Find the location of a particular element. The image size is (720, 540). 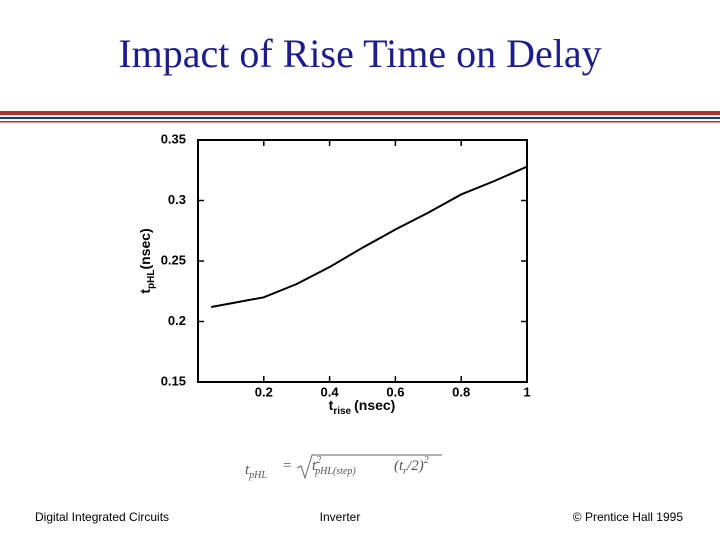

formula-lhs: tpHL is located at coordinates (256, 471).